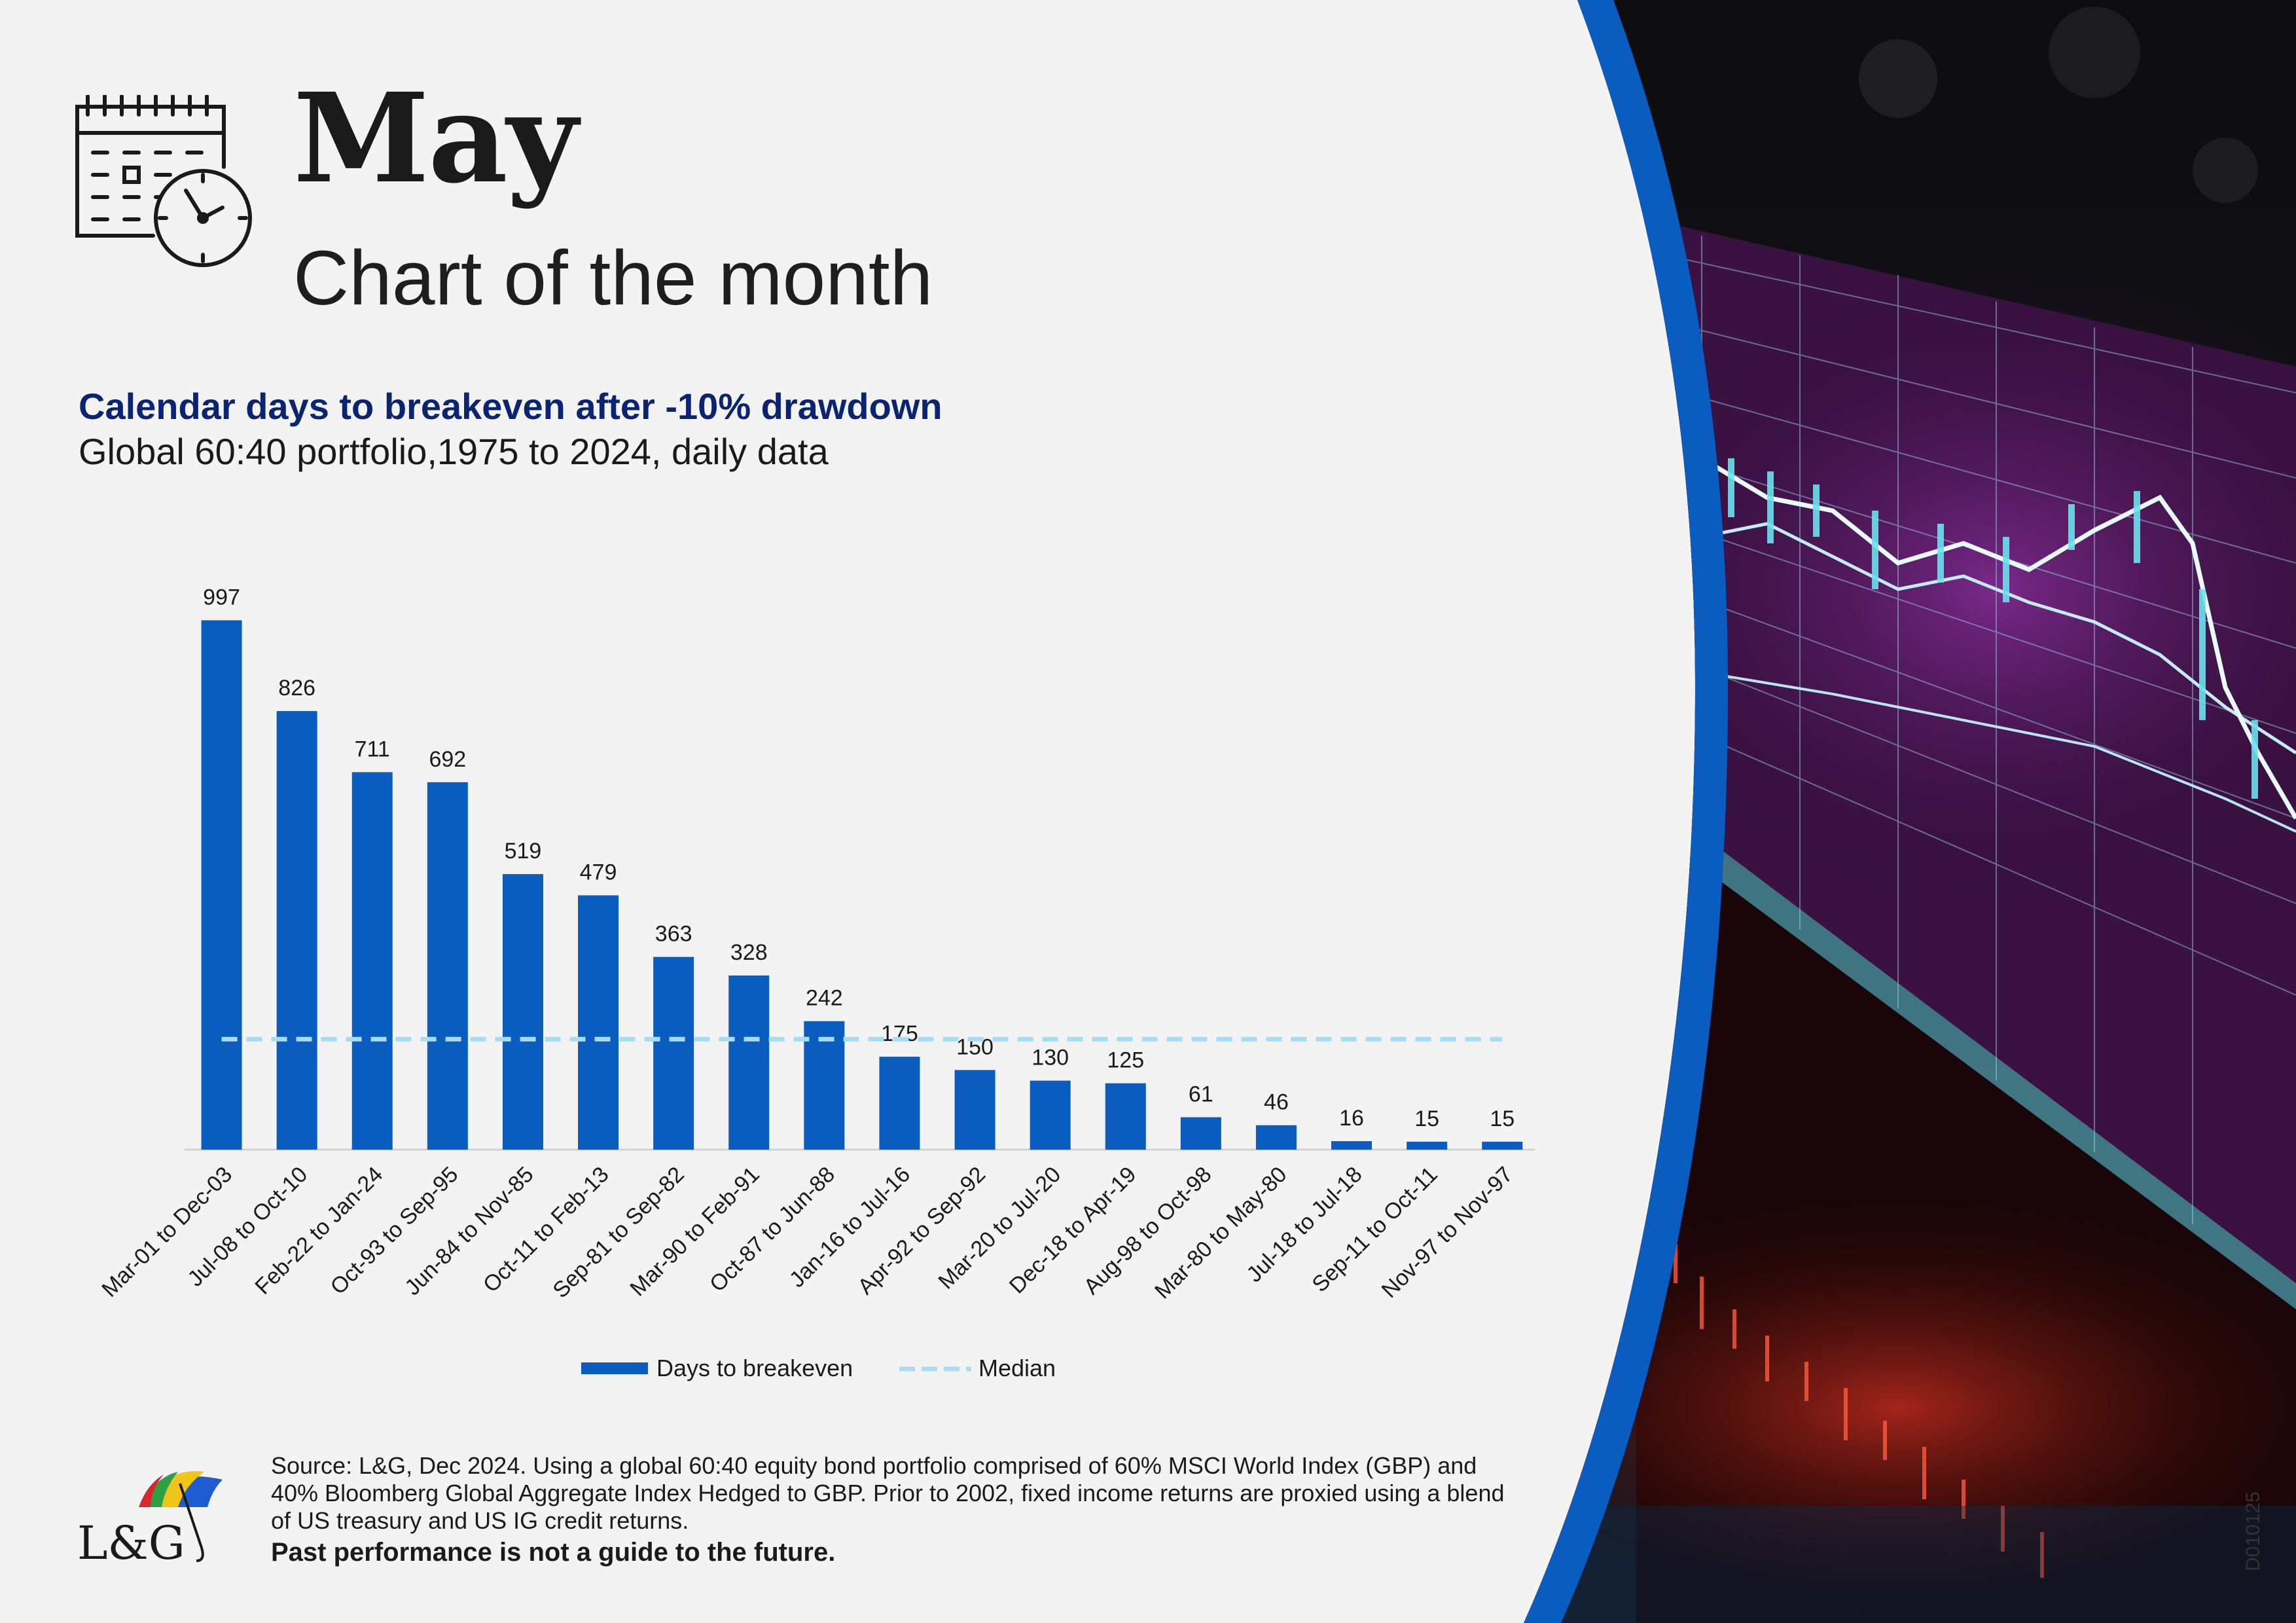  Describe the element at coordinates (1374, 1229) in the screenshot. I see `x-tick-label: Sep-11 to Oct-11` at that location.